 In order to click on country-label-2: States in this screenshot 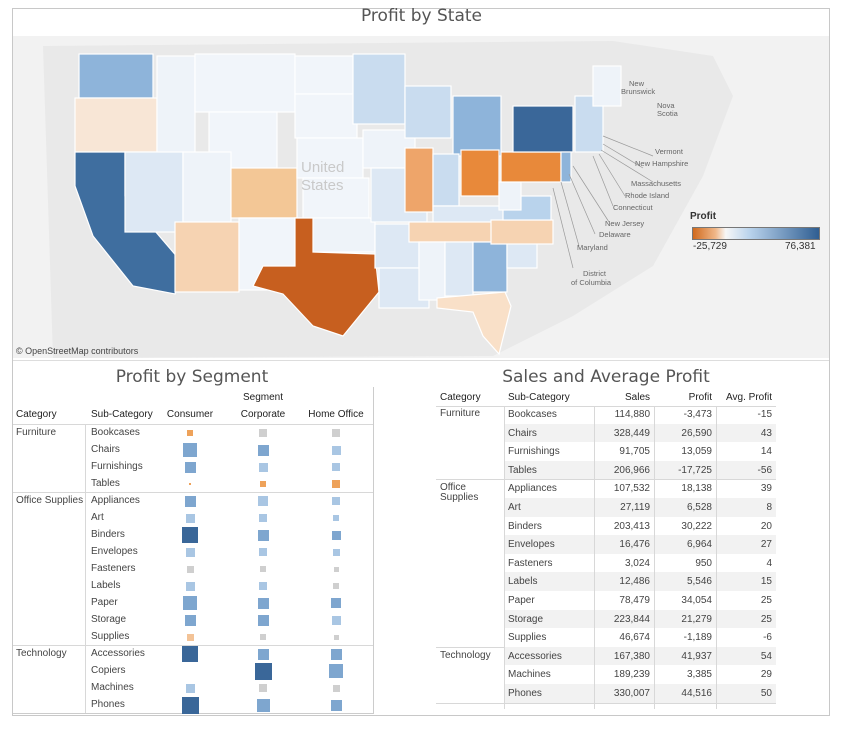, I will do `click(322, 185)`.